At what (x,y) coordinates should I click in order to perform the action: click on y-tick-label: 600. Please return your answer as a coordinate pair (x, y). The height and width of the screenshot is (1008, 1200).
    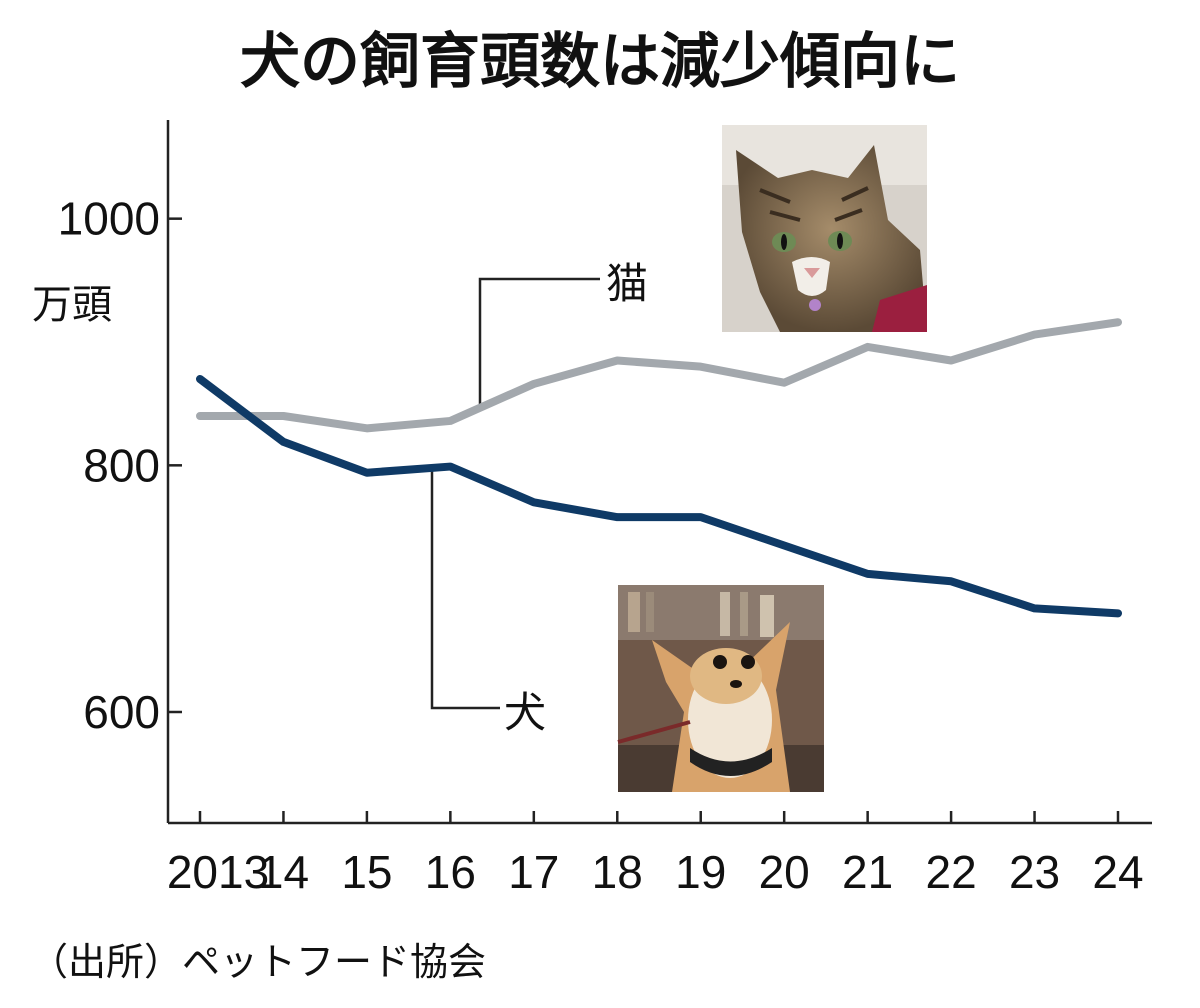
    Looking at the image, I should click on (121, 712).